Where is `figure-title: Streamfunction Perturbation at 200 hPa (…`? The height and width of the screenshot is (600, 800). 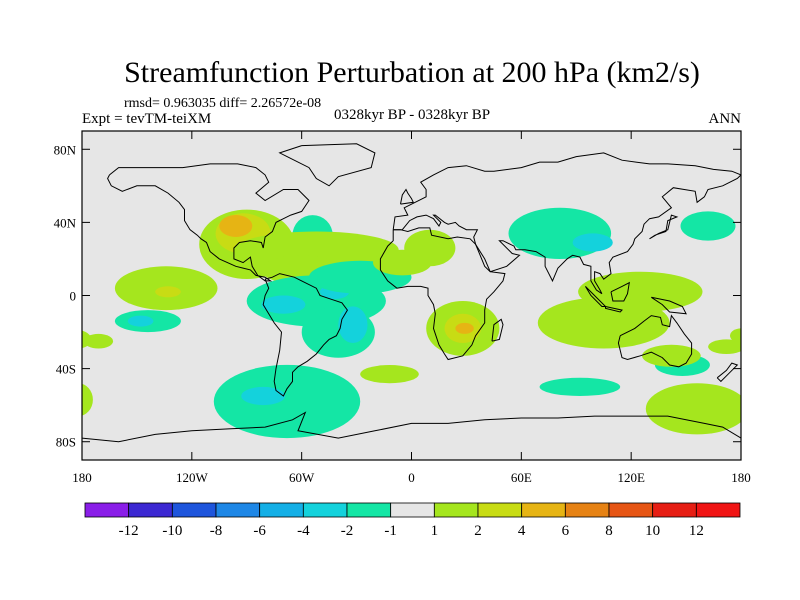 figure-title: Streamfunction Perturbation at 200 hPa (… is located at coordinates (412, 72).